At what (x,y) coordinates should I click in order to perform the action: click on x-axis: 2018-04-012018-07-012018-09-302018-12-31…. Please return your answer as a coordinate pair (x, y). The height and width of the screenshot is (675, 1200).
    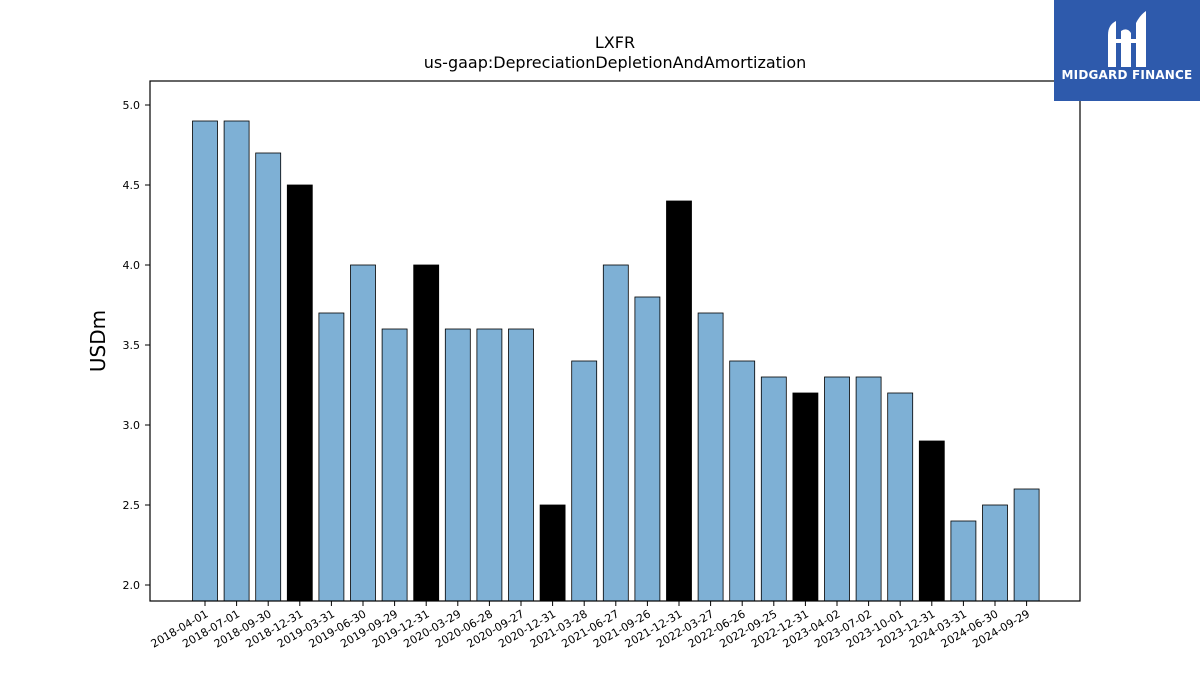
    Looking at the image, I should click on (590, 626).